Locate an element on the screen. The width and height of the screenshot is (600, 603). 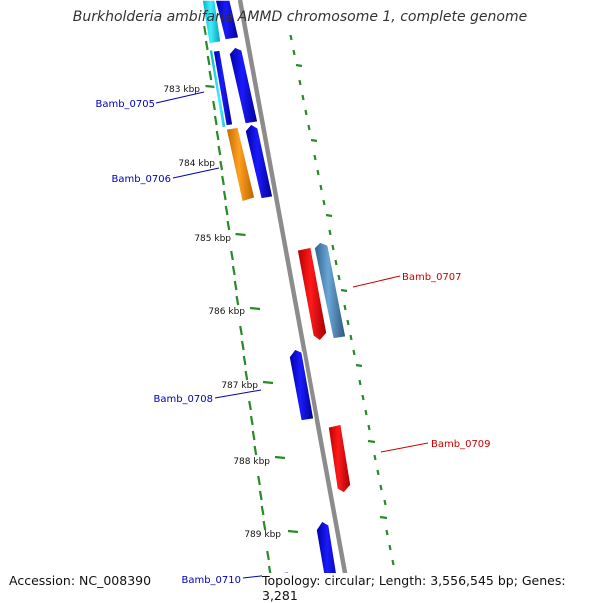
gene-label-bamb0707: Bamb_0707 is located at coordinates (432, 277).